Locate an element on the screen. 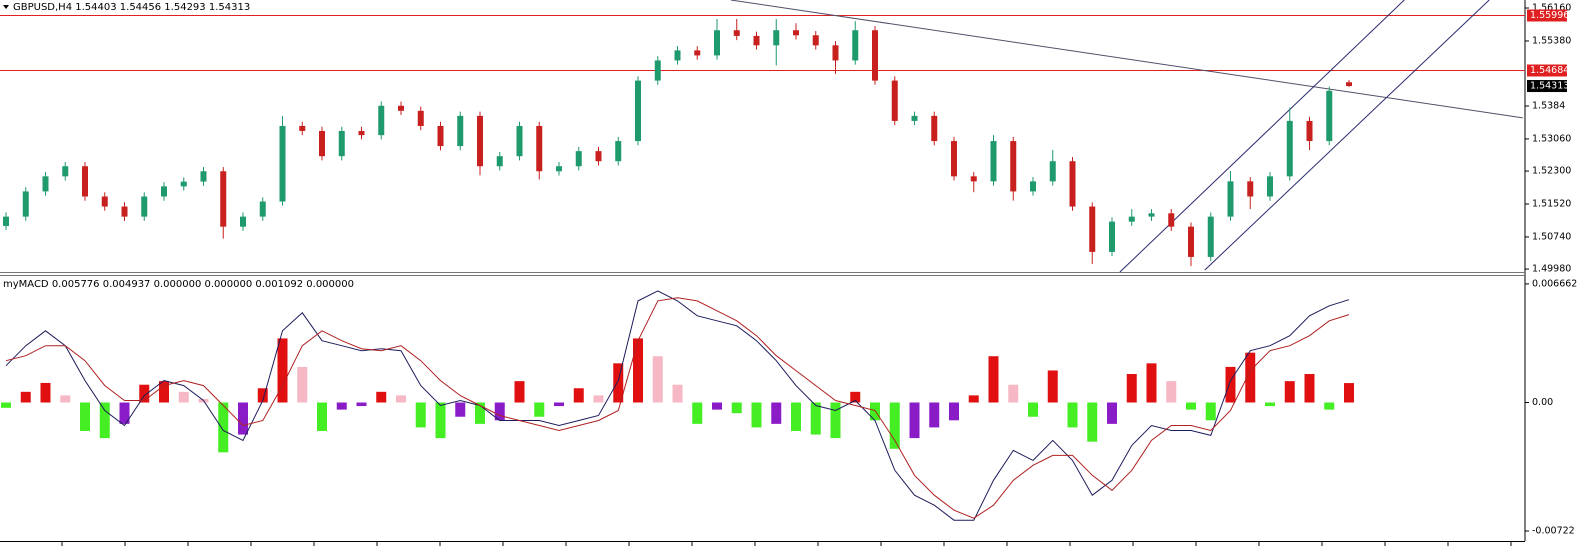 This screenshot has height=550, width=1587. menu-arrow is located at coordinates (6, 7).